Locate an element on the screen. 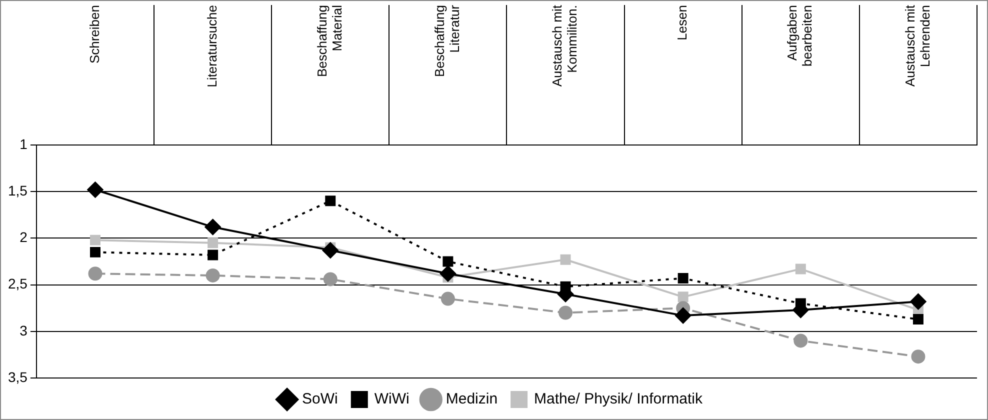 This screenshot has height=420, width=988. x-tick-label: Austausch mit Kommiliton. is located at coordinates (565, 45).